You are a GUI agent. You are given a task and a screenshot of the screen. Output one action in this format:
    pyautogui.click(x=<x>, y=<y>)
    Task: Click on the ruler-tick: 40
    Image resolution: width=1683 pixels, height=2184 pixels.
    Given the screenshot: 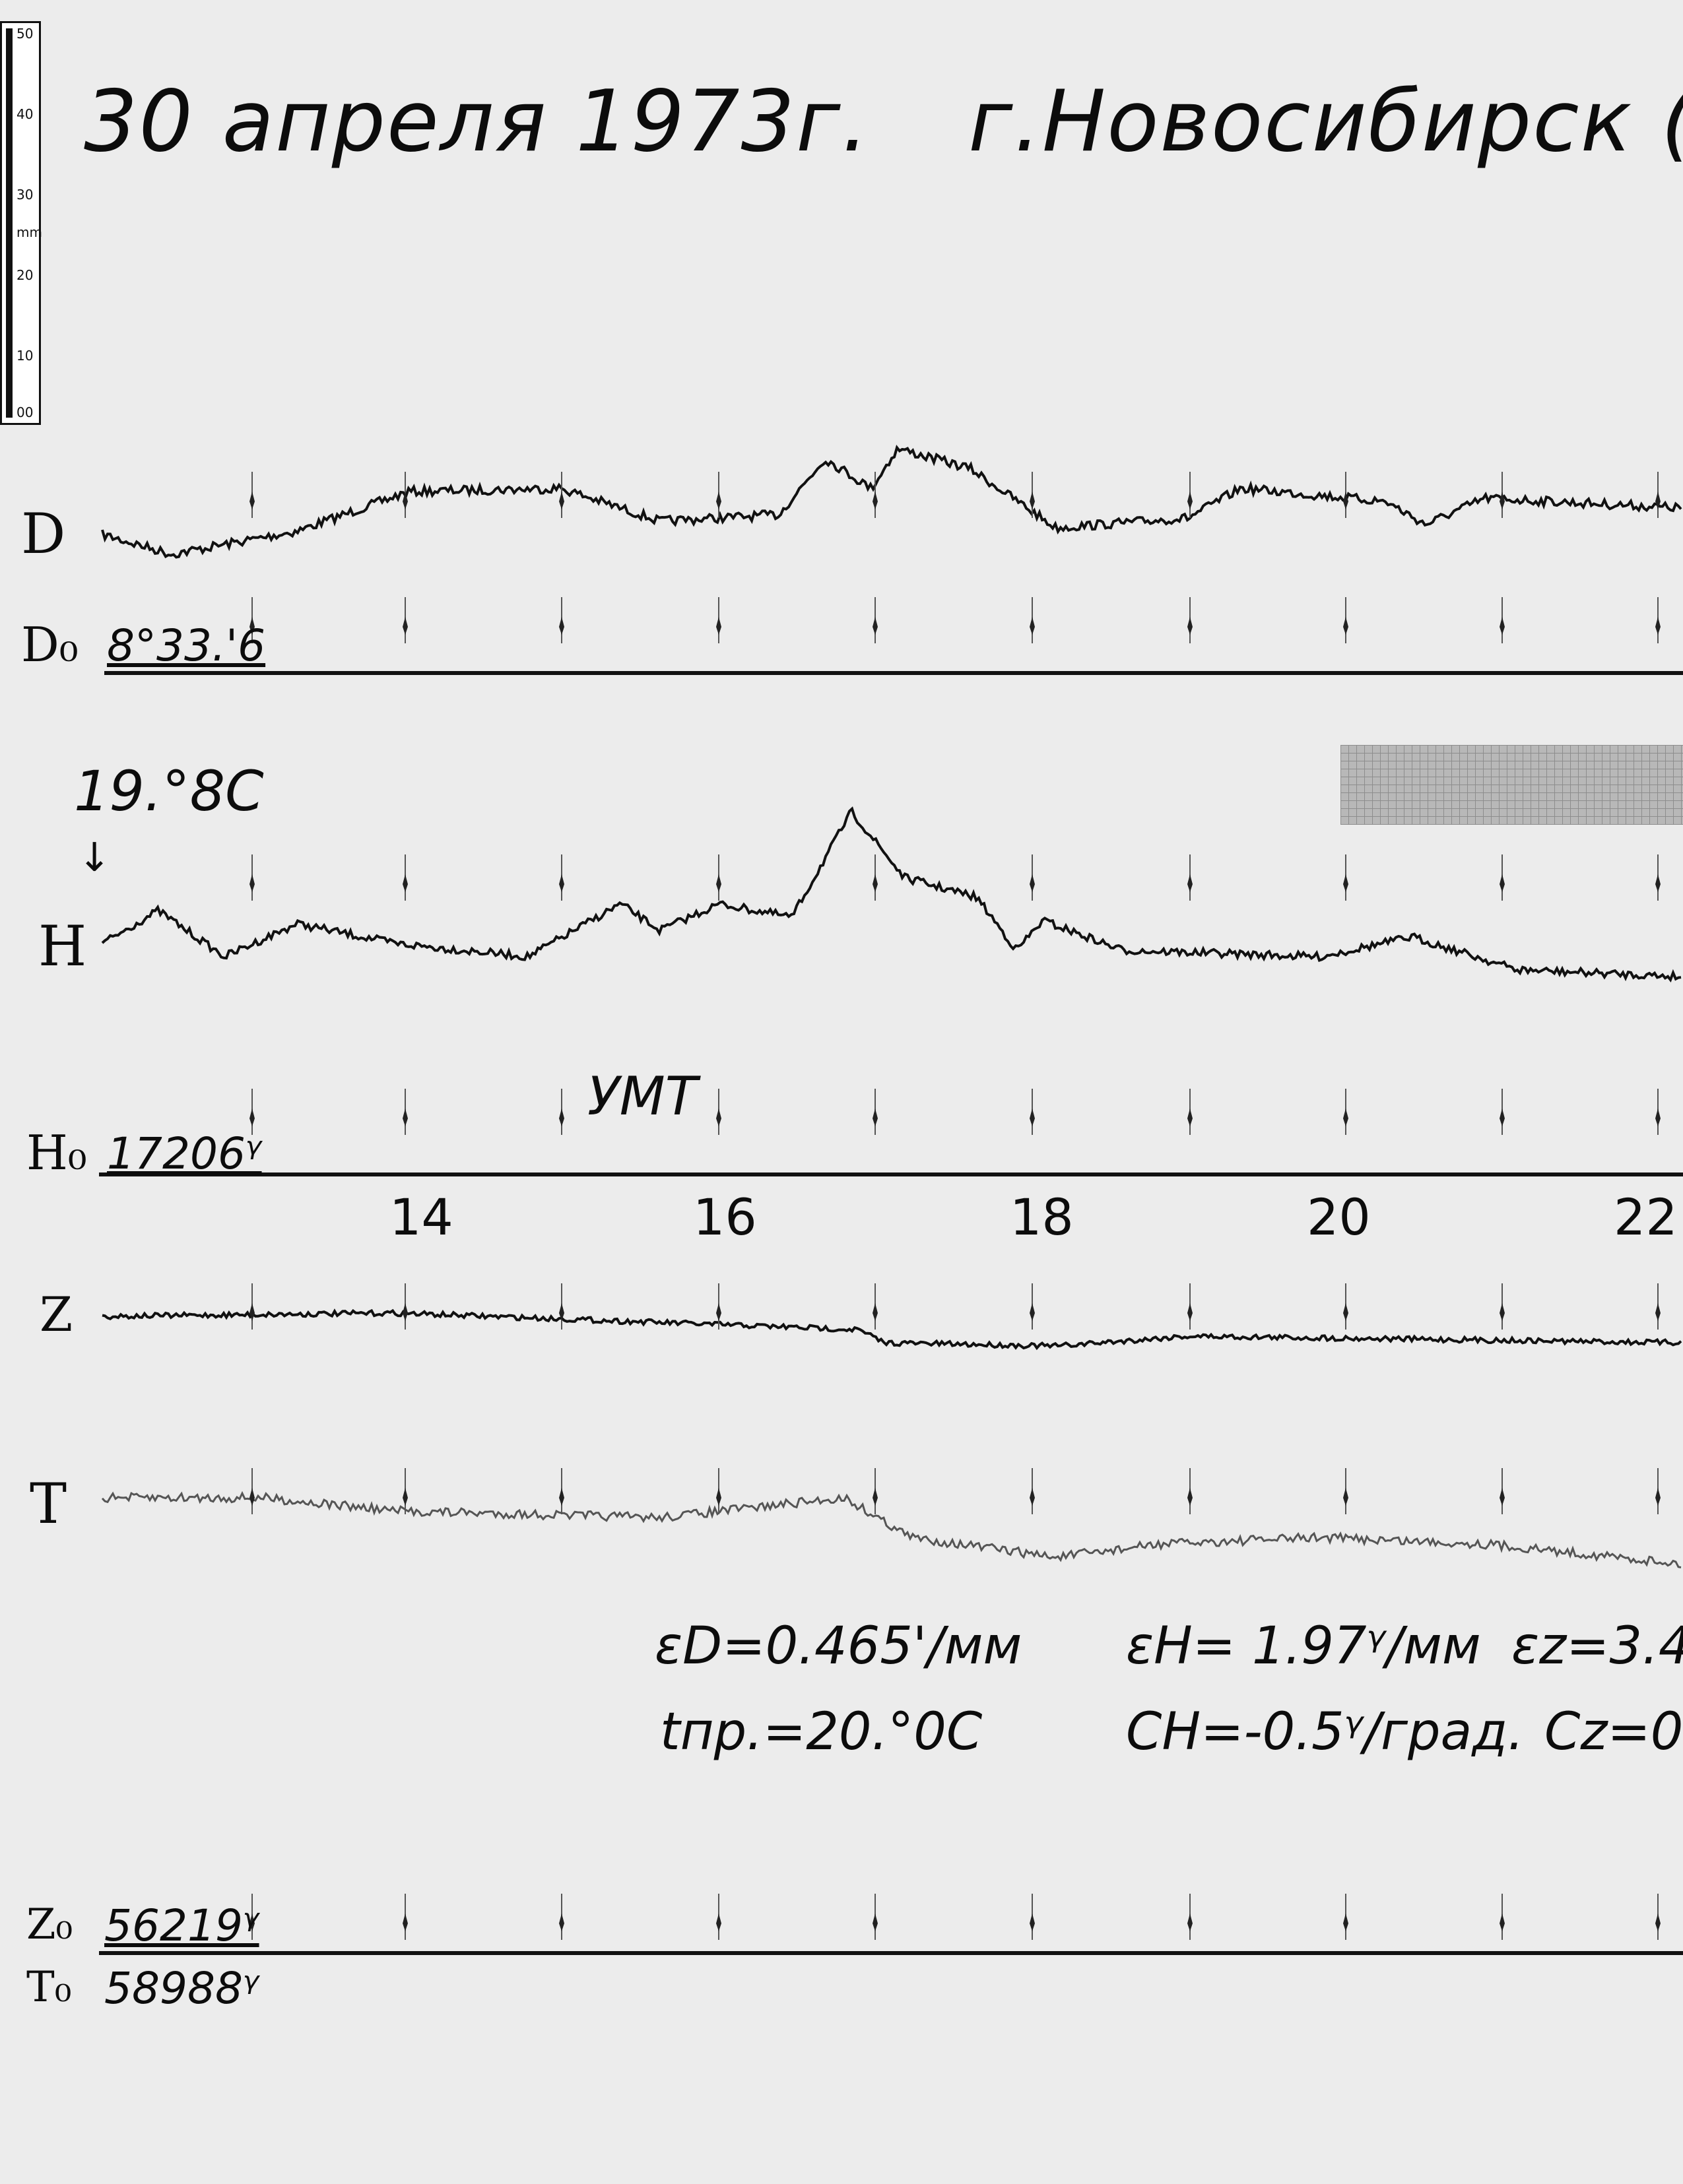 What is the action you would take?
    pyautogui.click(x=25, y=114)
    